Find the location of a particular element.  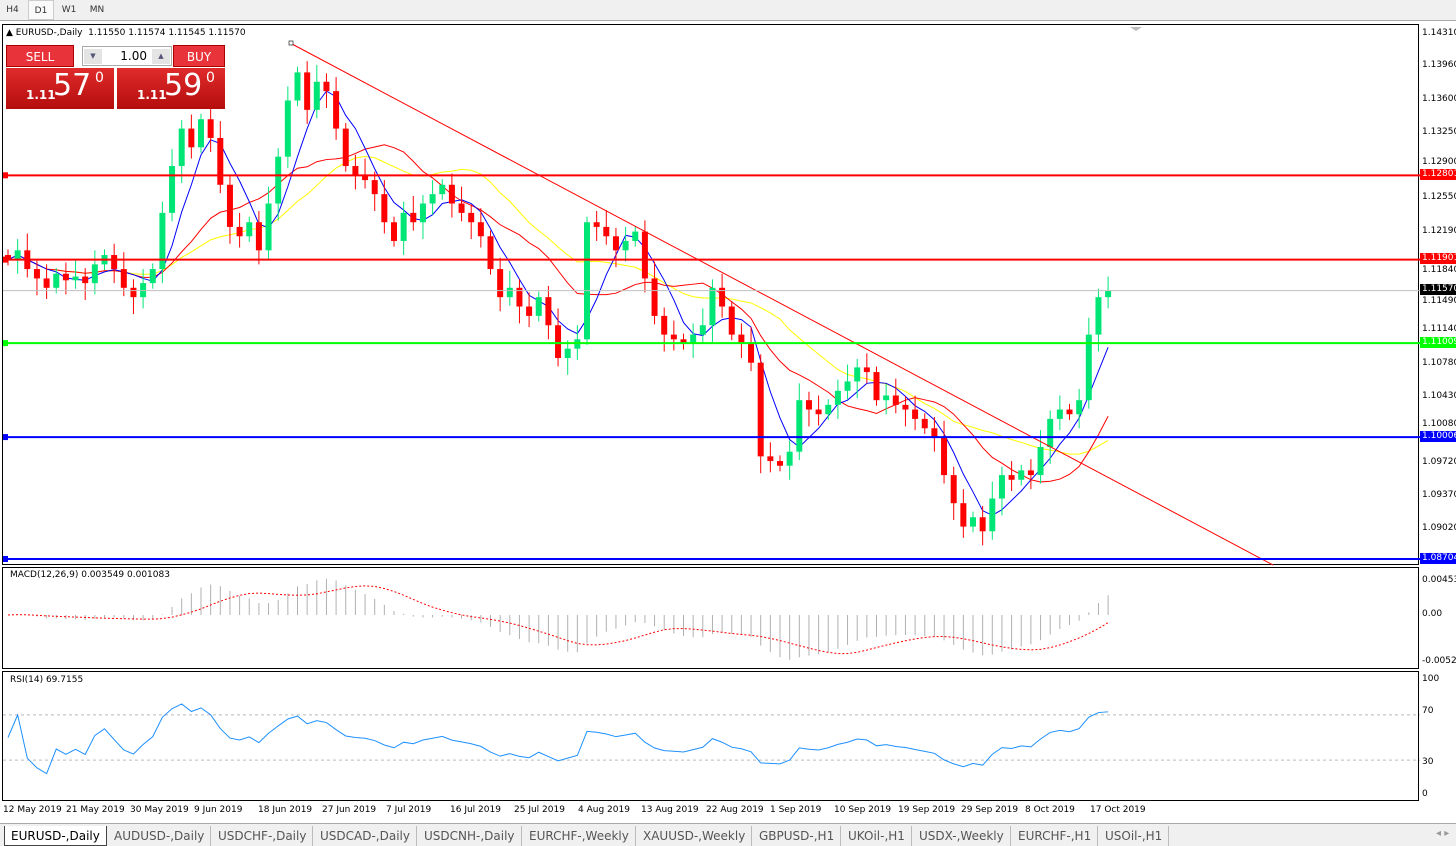

chart-shift-icon is located at coordinates (1136, 29).